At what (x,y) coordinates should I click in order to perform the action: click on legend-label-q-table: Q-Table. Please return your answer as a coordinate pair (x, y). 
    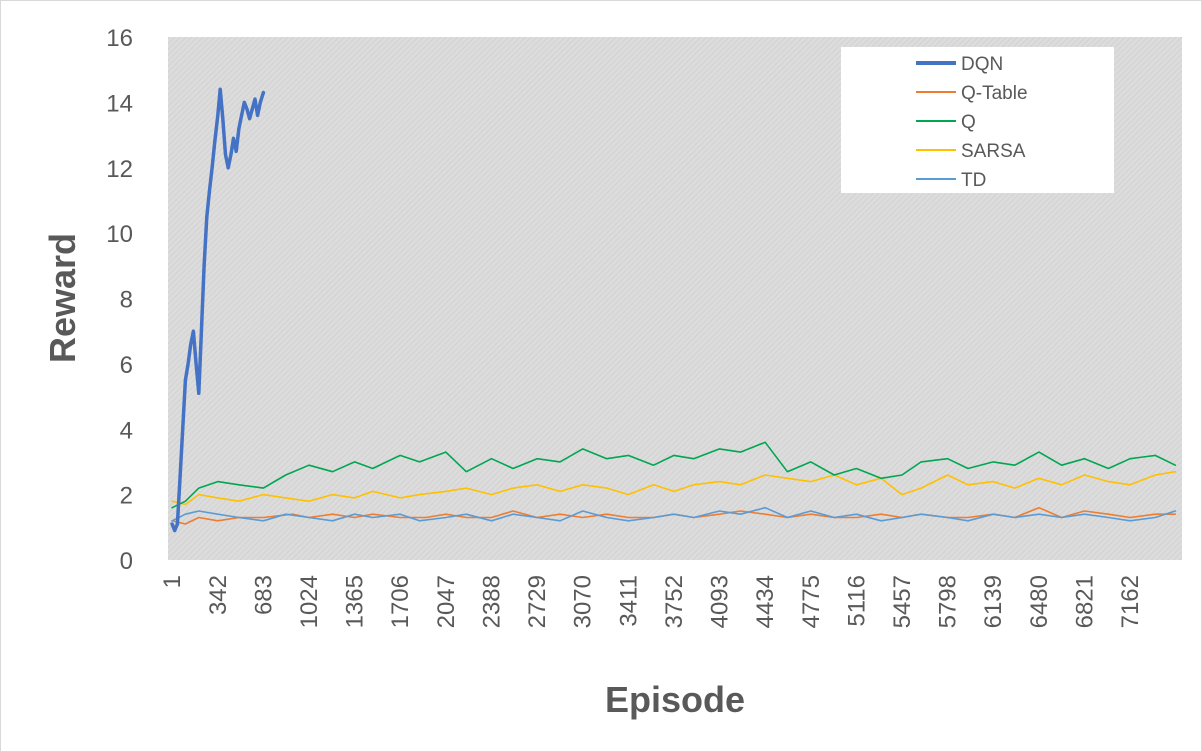
    Looking at the image, I should click on (994, 93).